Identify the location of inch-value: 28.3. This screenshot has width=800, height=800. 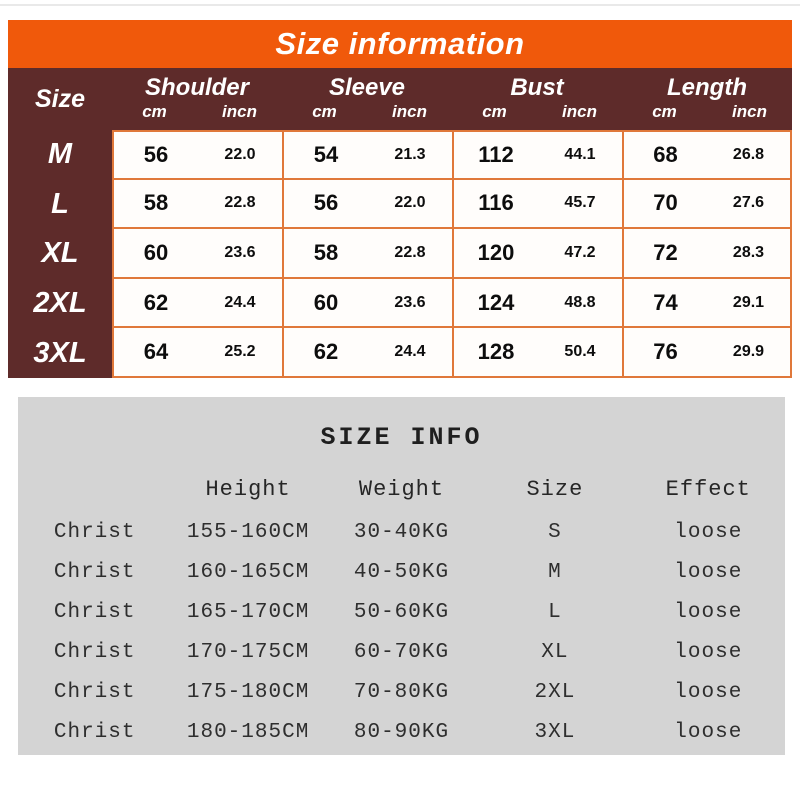
(748, 252).